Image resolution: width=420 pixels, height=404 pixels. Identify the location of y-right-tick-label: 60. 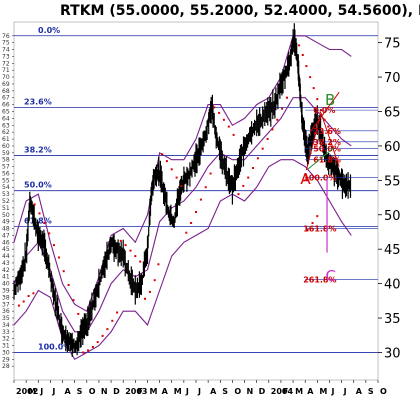
(392, 147).